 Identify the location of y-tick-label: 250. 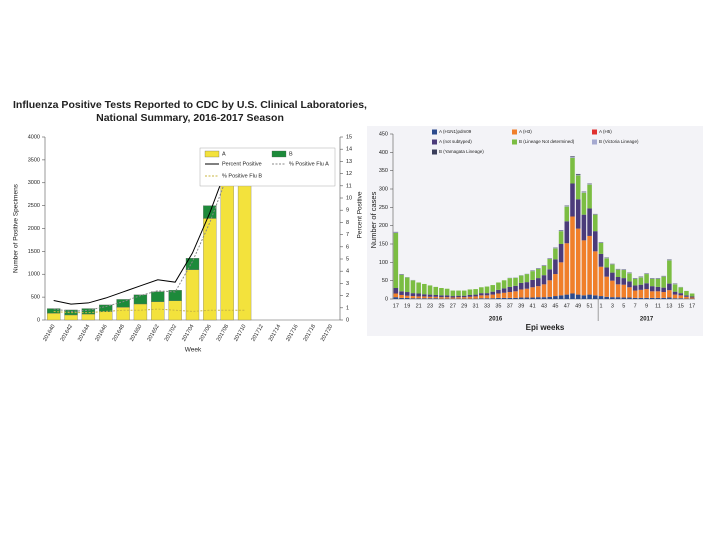
(383, 208).